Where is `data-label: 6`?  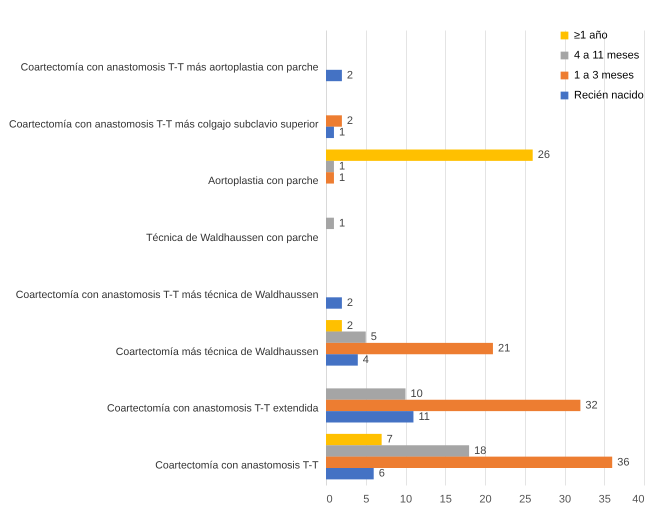
data-label: 6 is located at coordinates (381, 474).